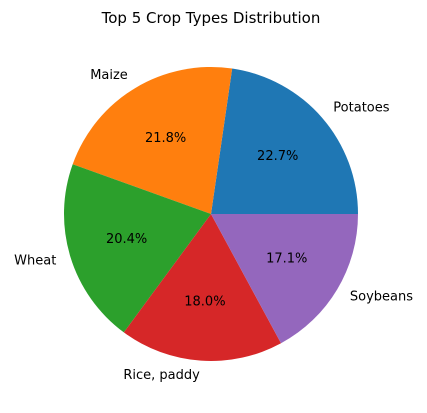 The width and height of the screenshot is (427, 413). What do you see at coordinates (284, 279) in the screenshot?
I see `pie-slice-soybeans` at bounding box center [284, 279].